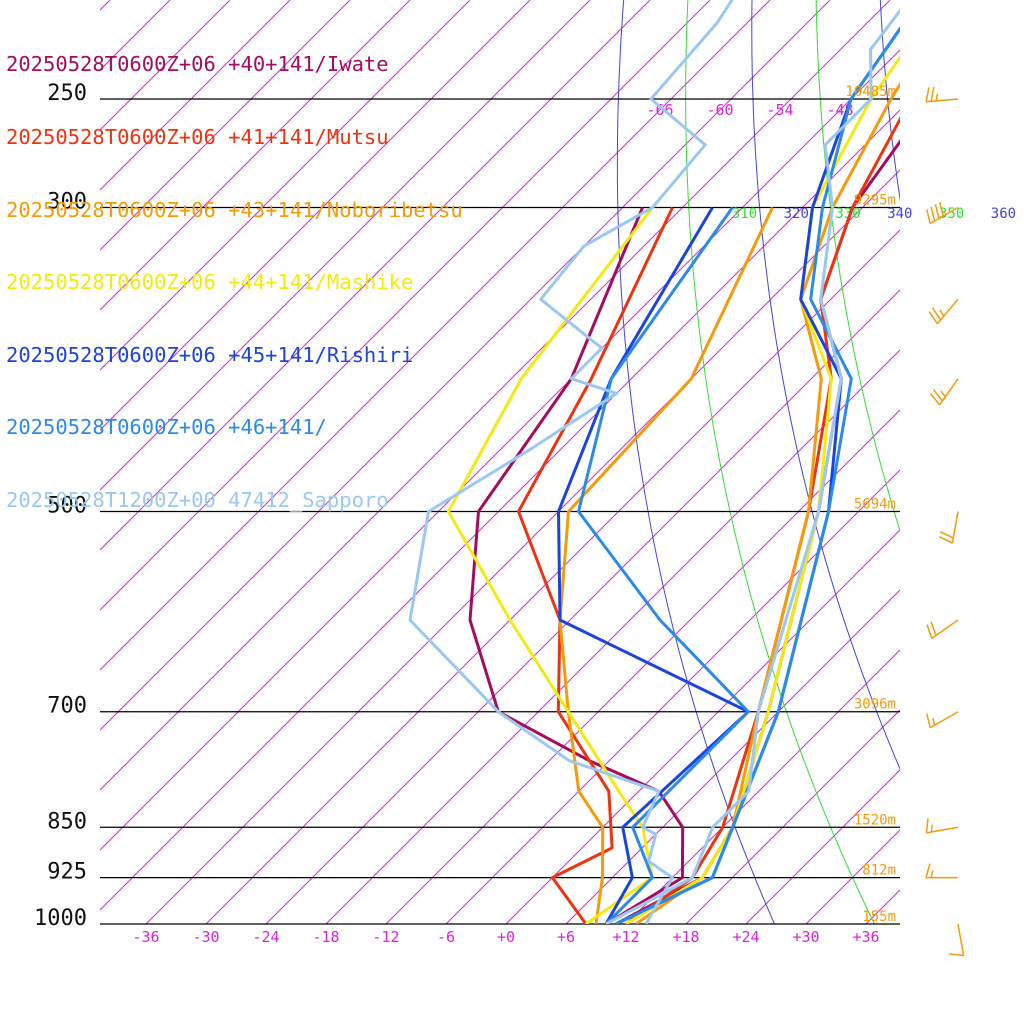 The image size is (1024, 1024). Describe the element at coordinates (506, 937) in the screenshot. I see `x-tick-label: +0` at that location.